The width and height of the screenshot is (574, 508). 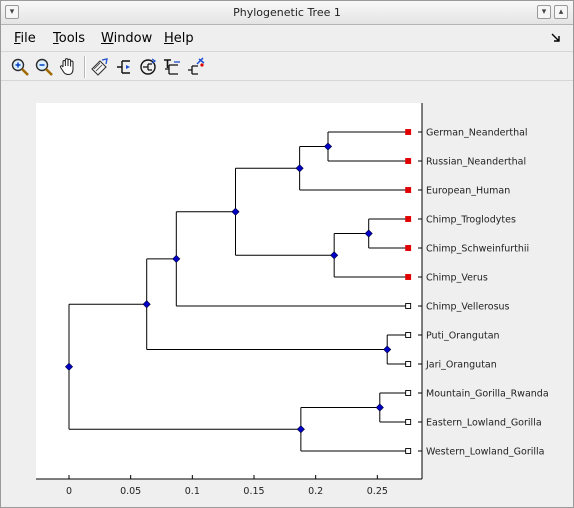 I want to click on menu-tools: Tools, so click(x=69, y=38).